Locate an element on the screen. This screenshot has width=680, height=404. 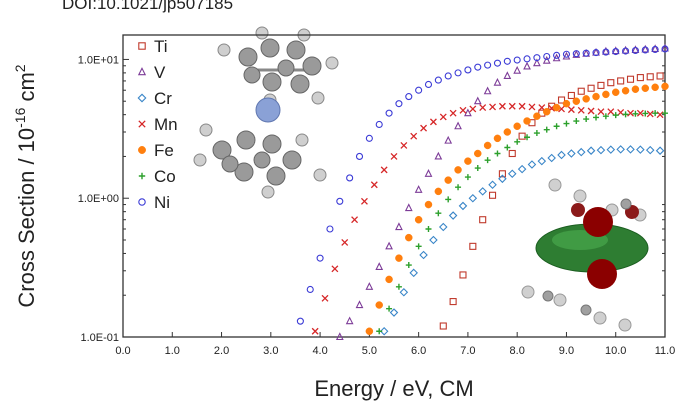
legend-label-mn: Mn is located at coordinates (166, 124).